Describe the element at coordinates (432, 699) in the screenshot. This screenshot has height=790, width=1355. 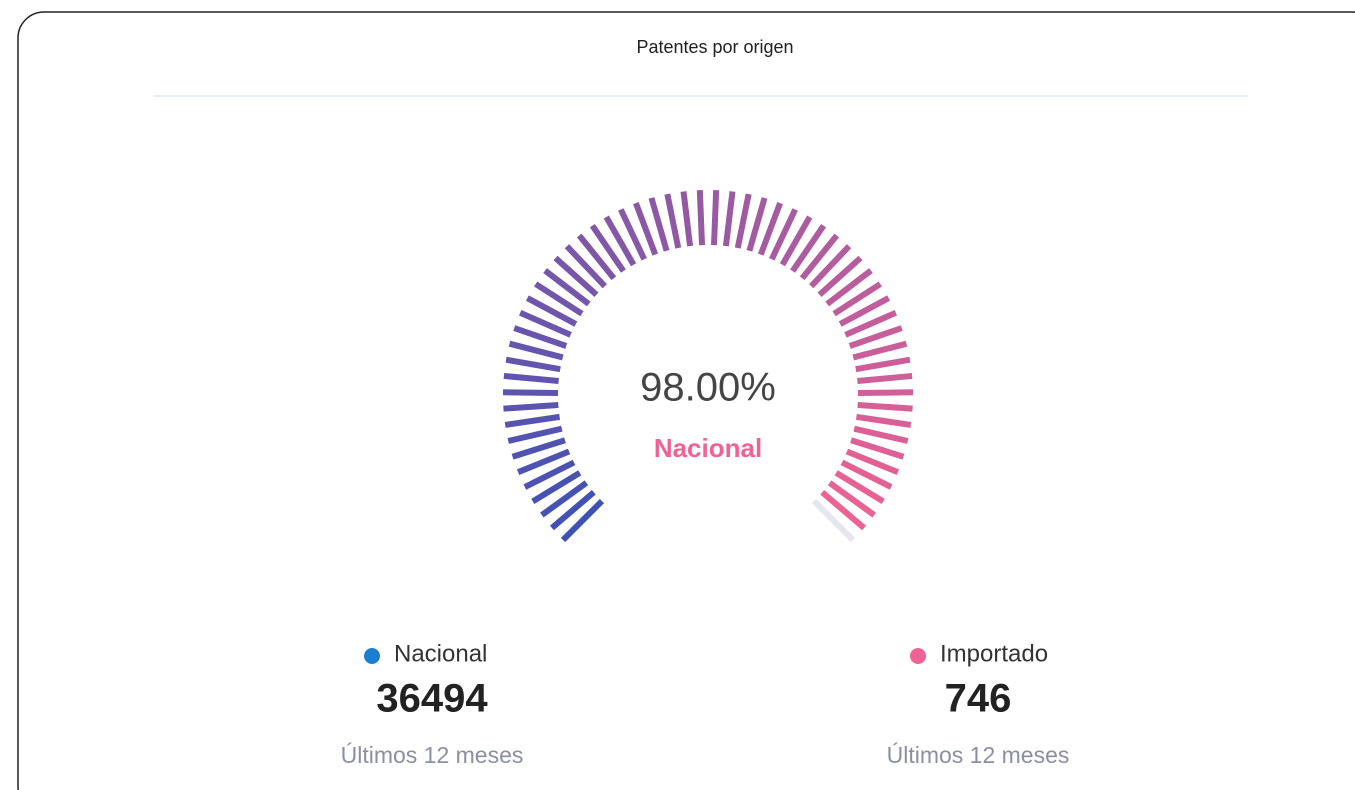
I see `summary-value: 36494` at that location.